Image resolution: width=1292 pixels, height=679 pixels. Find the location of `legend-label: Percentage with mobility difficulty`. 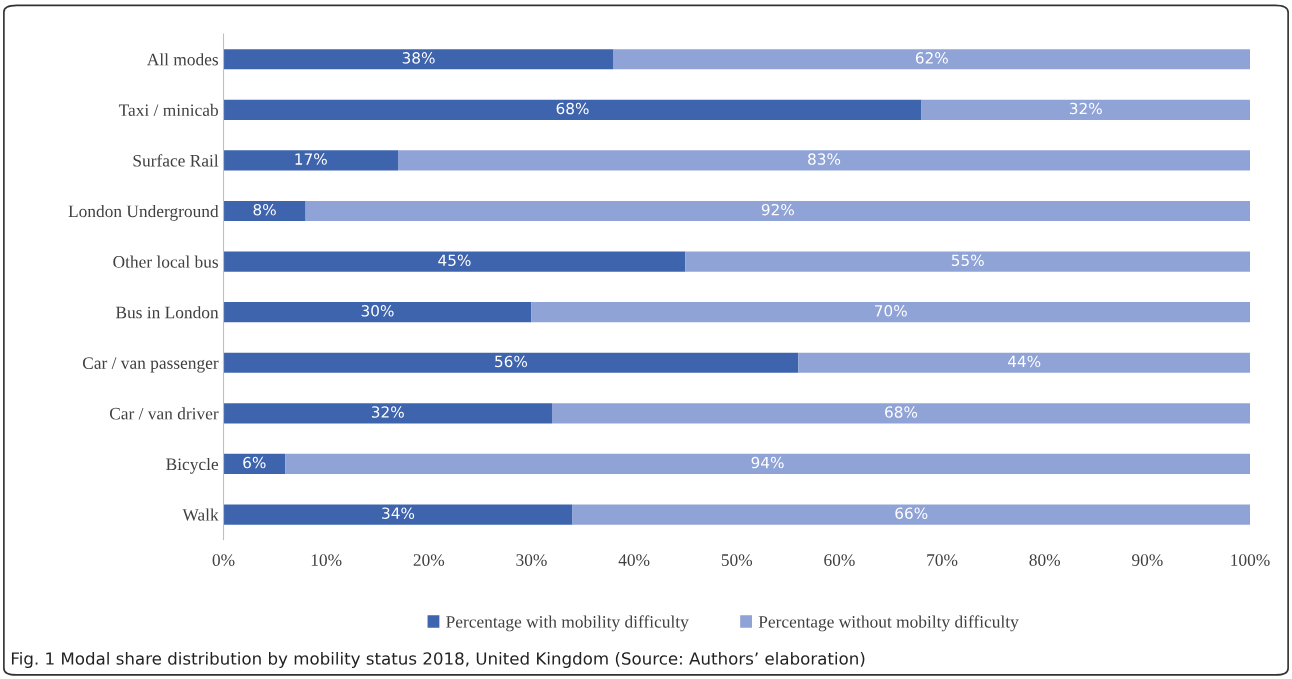

legend-label: Percentage with mobility difficulty is located at coordinates (567, 623).